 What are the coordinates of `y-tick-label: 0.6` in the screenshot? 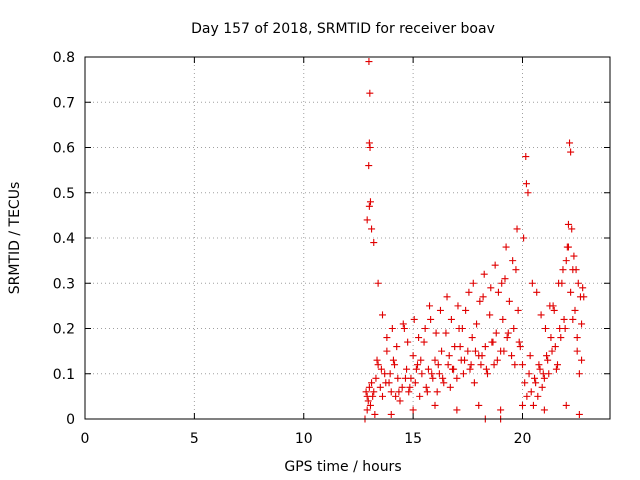 It's located at (64, 149).